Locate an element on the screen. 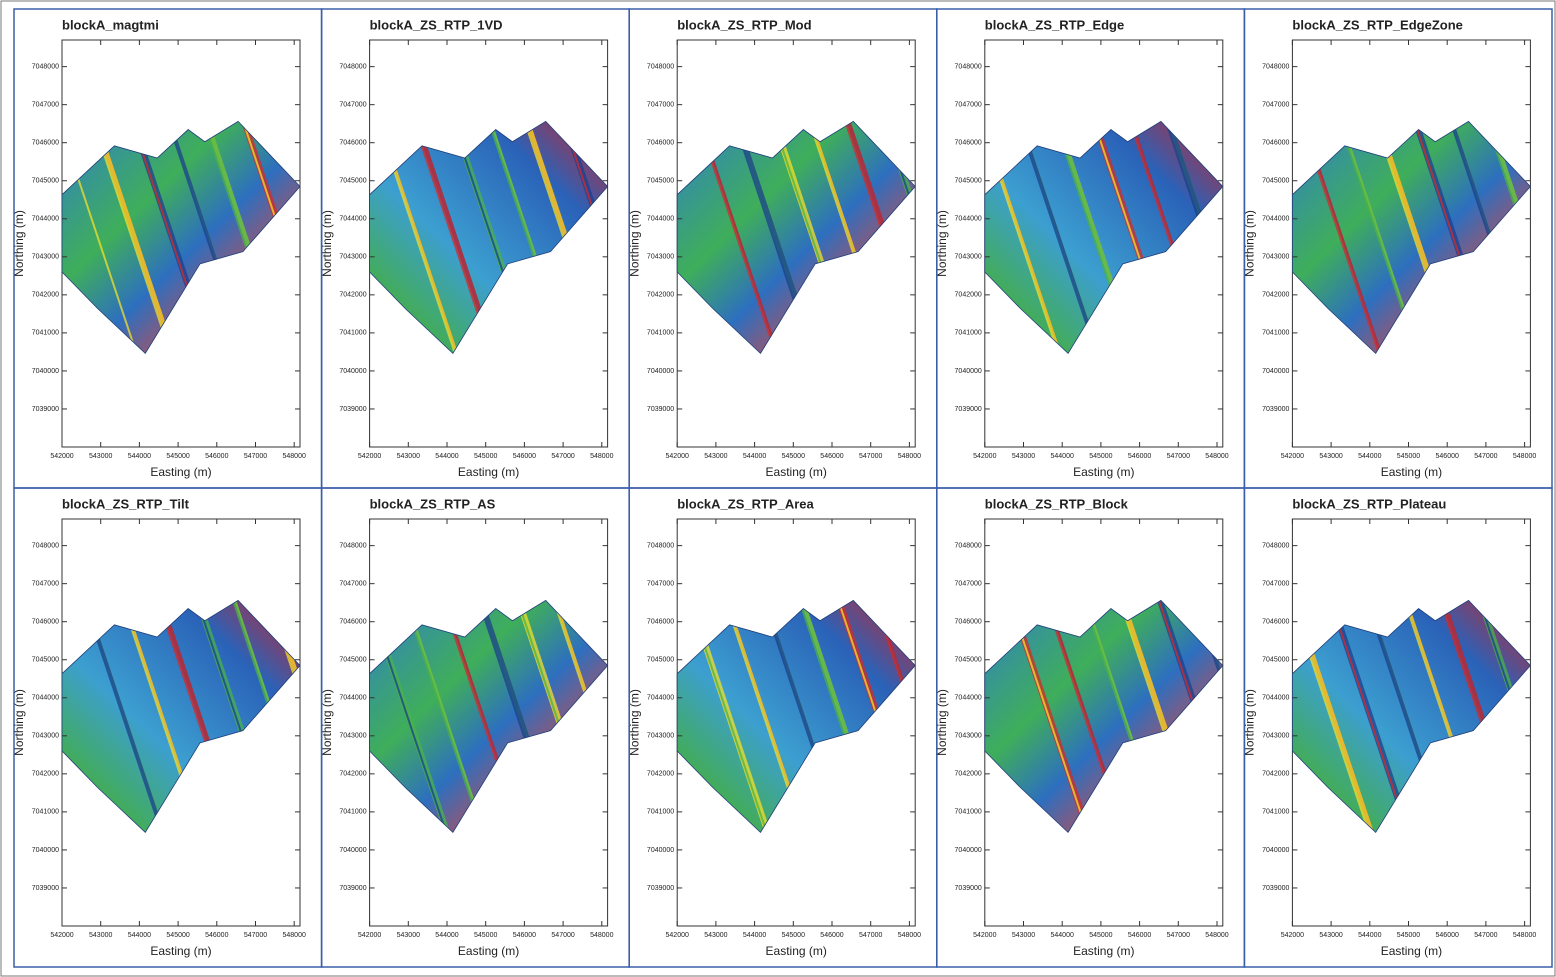  panel-border is located at coordinates (1398, 727).